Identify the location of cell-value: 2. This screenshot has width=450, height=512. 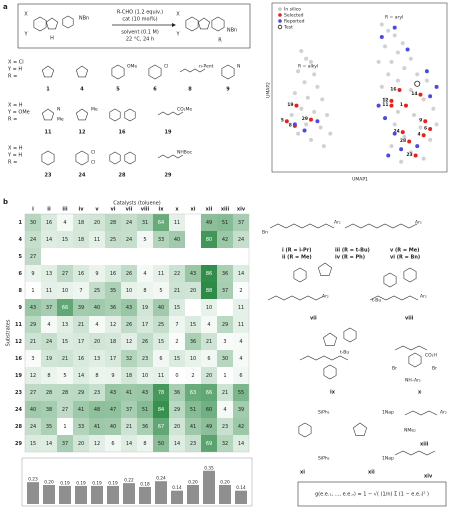
(240, 291).